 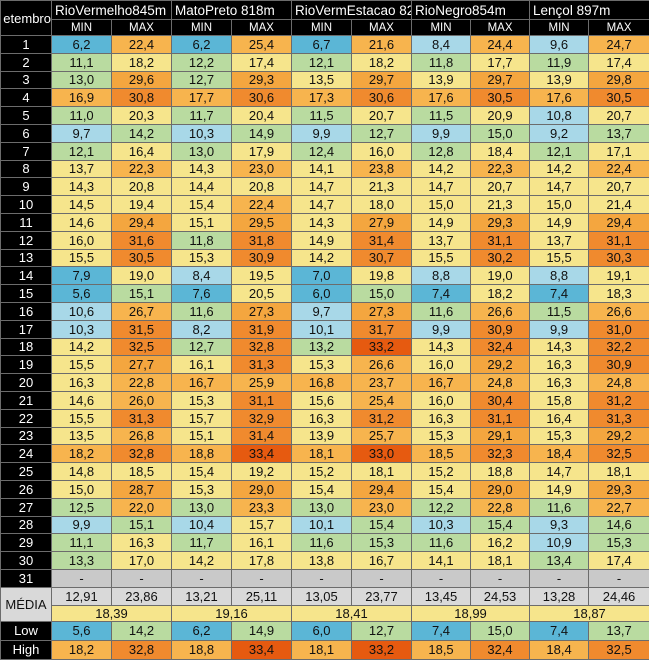 What do you see at coordinates (441, 222) in the screenshot?
I see `min-cell: 14,9` at bounding box center [441, 222].